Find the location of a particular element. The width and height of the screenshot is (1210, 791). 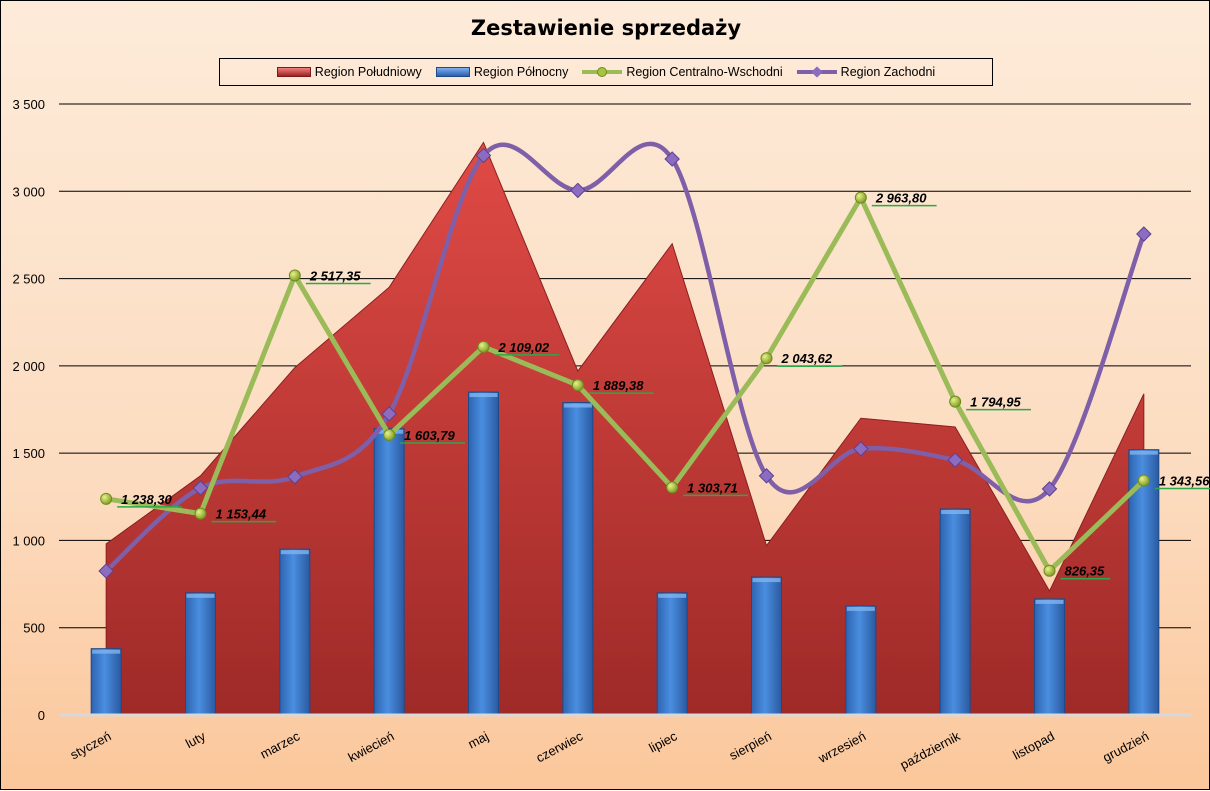

data-label: 2 043,62 is located at coordinates (807, 358).